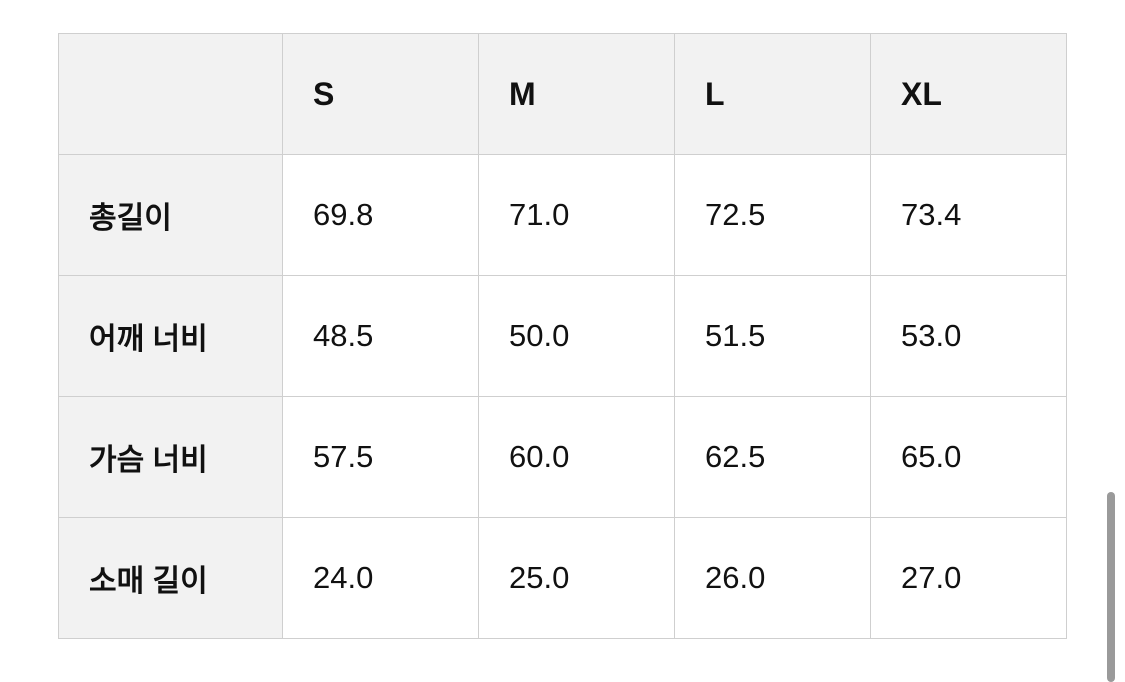  Describe the element at coordinates (968, 215) in the screenshot. I see `value-cell: 73.4` at that location.